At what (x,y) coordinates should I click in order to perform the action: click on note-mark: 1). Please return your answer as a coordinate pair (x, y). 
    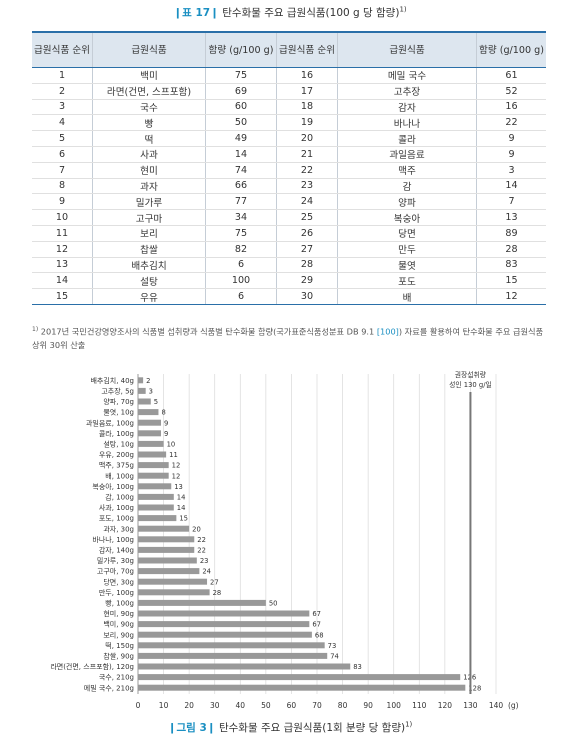
    Looking at the image, I should click on (35, 329).